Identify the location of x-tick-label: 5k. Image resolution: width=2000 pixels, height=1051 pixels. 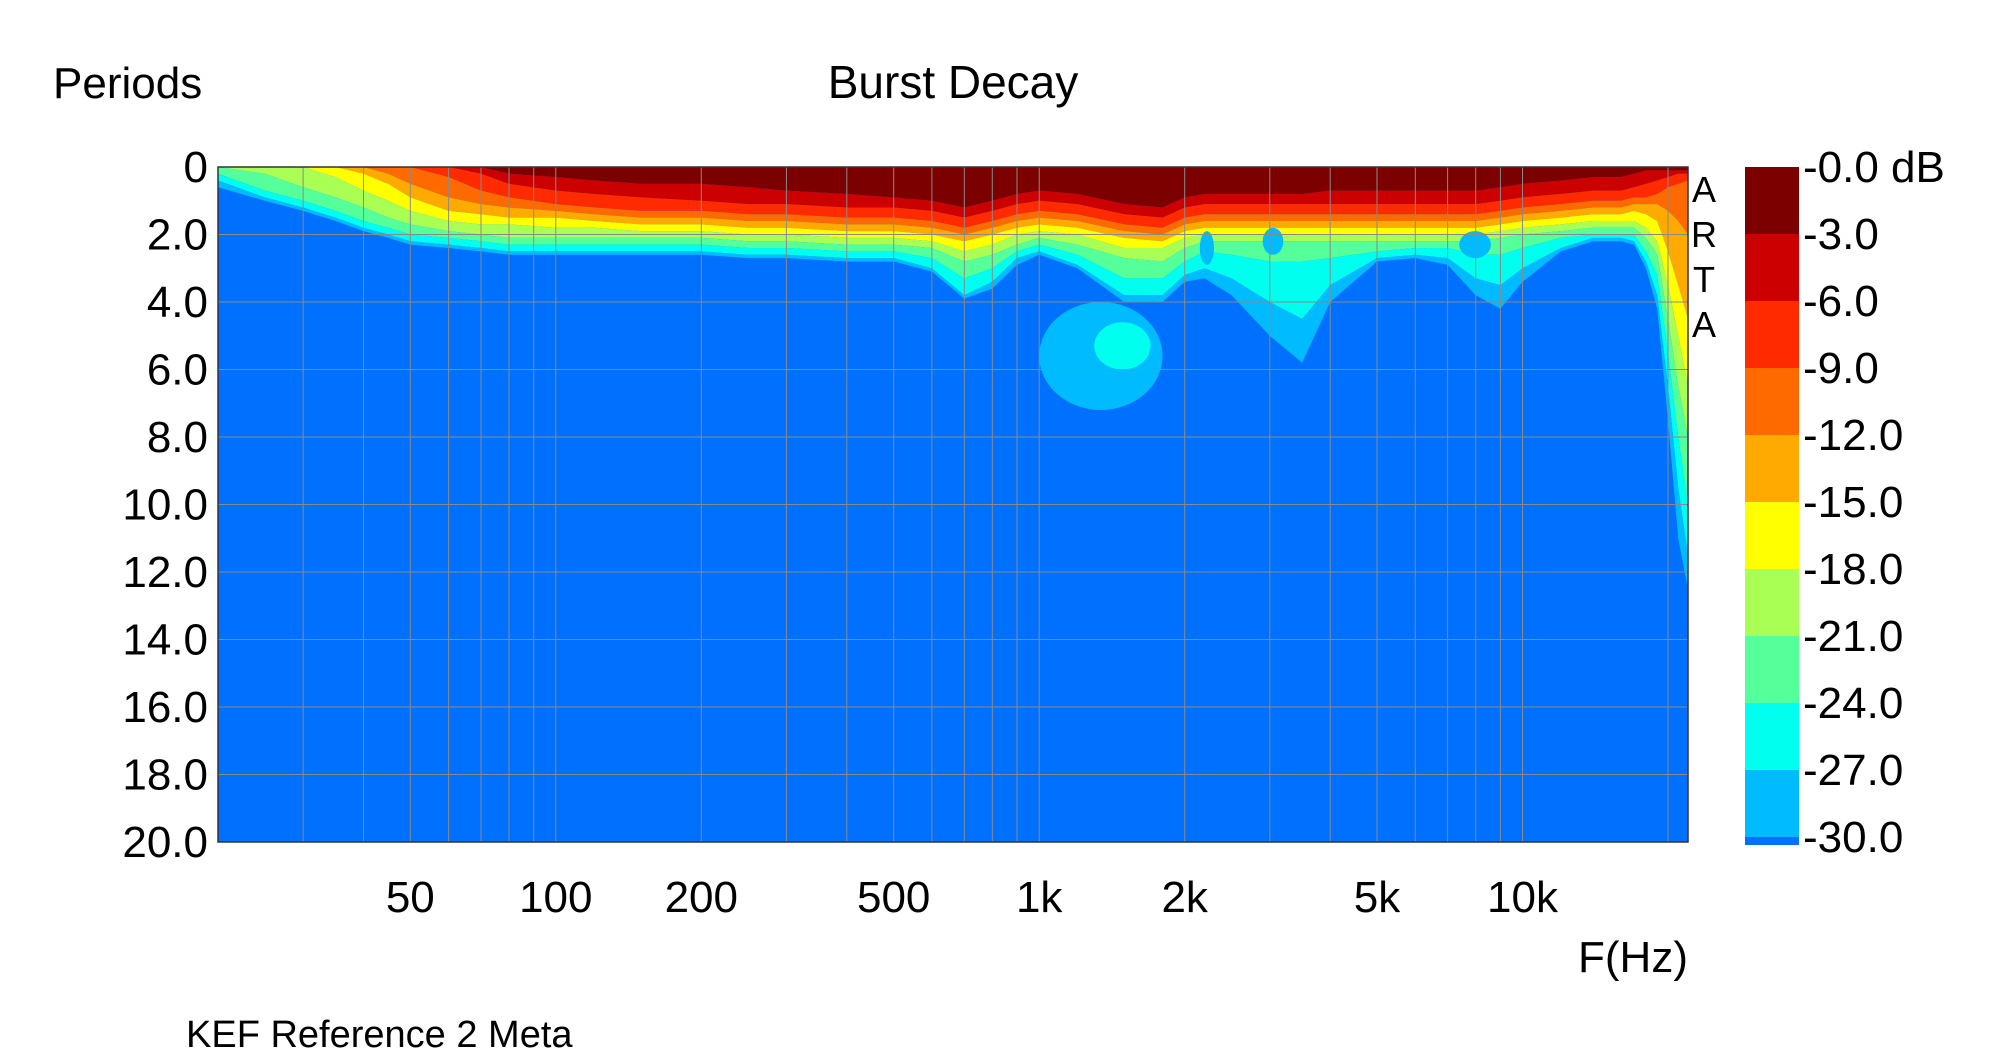
(1377, 897).